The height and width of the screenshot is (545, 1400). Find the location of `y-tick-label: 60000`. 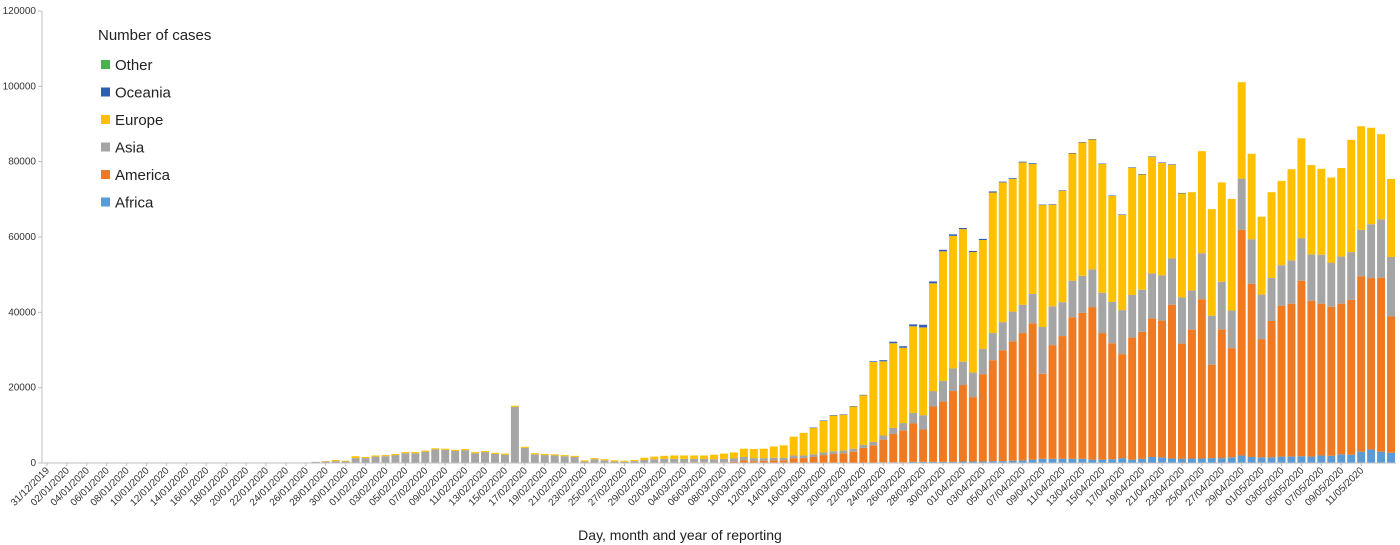

y-tick-label: 60000 is located at coordinates (22, 237).